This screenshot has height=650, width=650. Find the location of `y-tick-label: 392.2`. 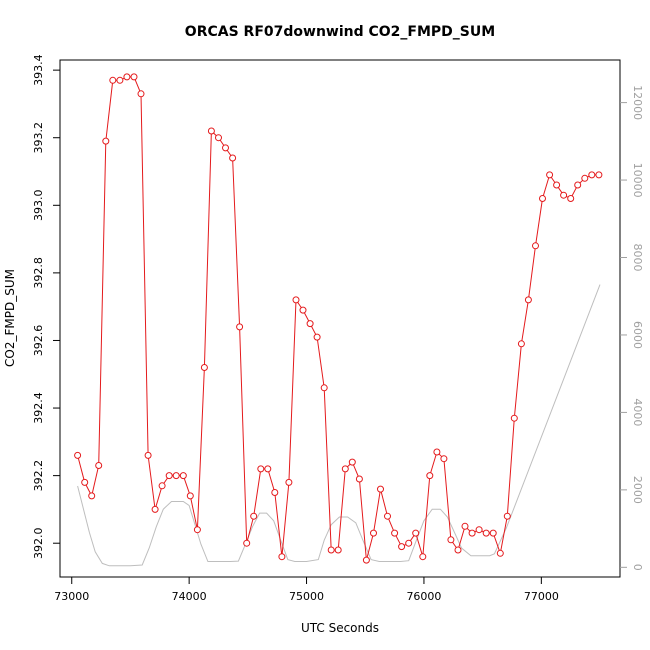

y-tick-label: 392.2 is located at coordinates (38, 476).